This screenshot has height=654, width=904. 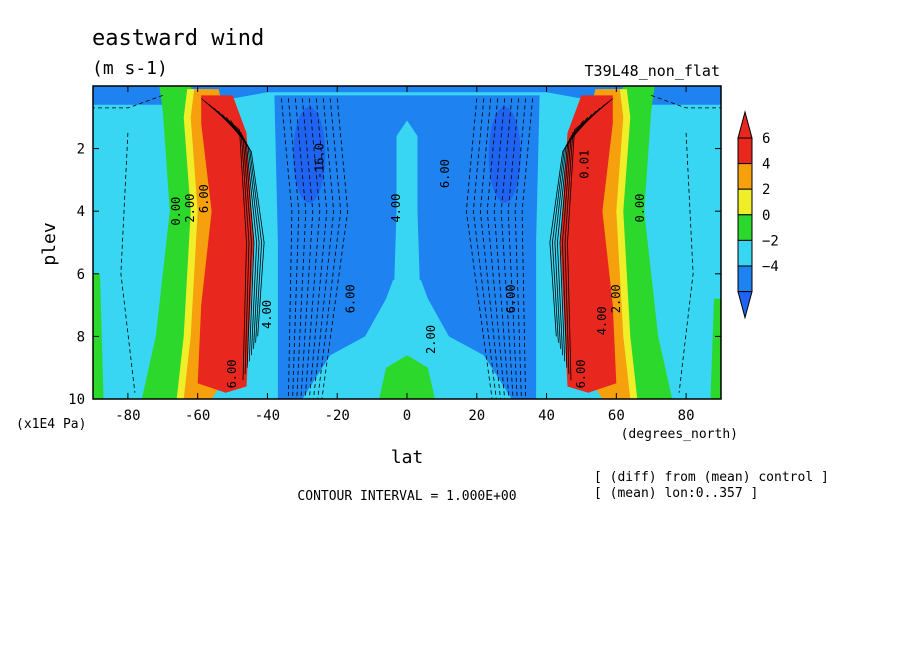 I want to click on x-tick-label-7: 60, so click(x=616, y=416).